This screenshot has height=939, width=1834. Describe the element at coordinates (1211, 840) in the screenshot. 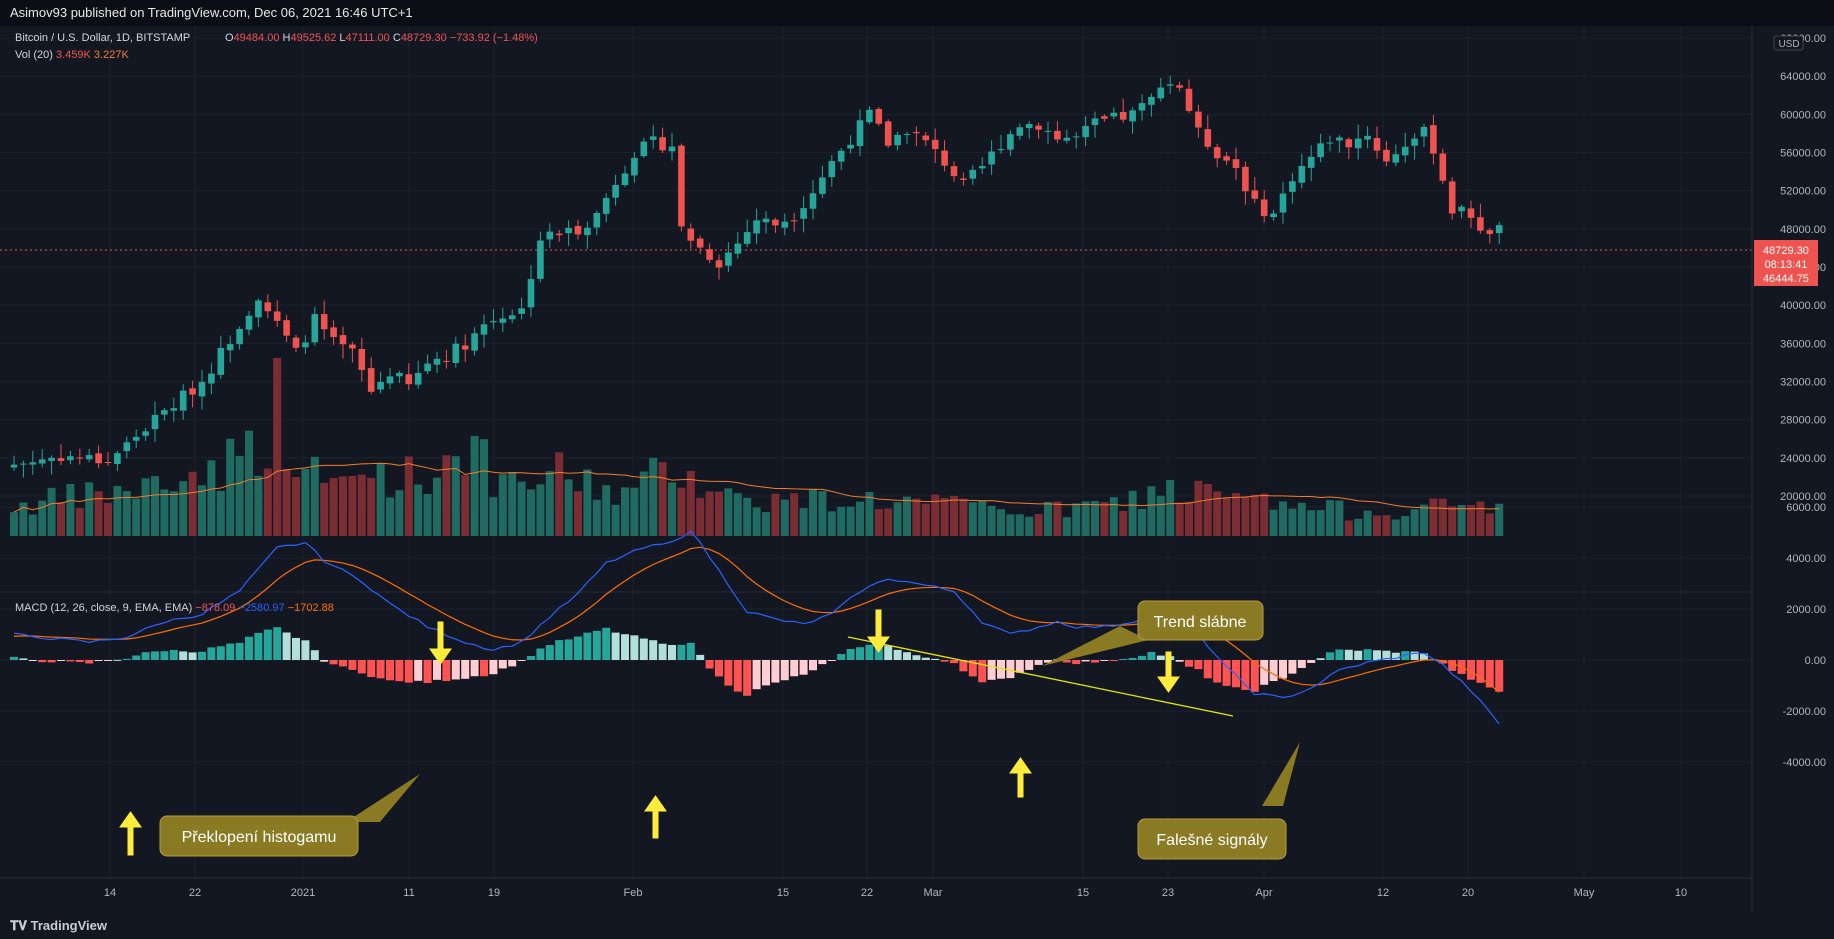

I see `callout-false-text: Falešné signály` at that location.